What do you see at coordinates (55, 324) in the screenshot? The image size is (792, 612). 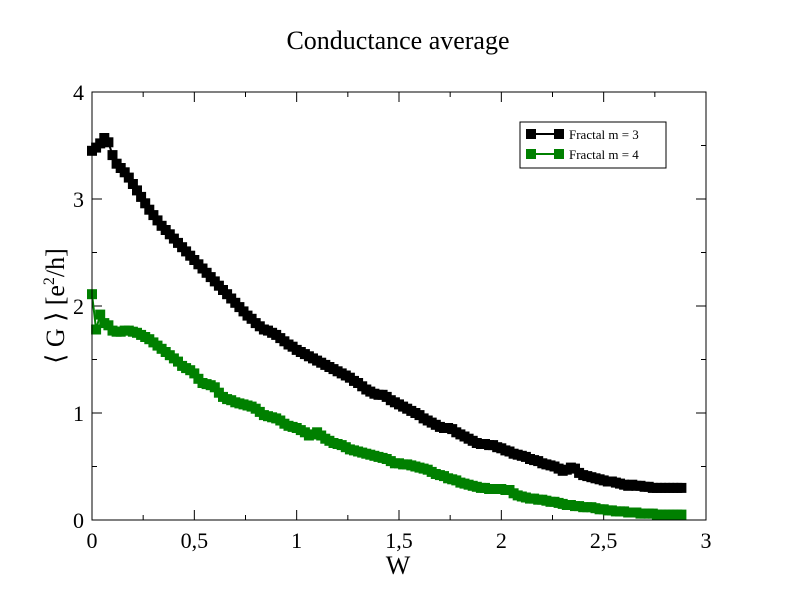 I see `y-label-prefix: ⟨ G ⟩ [e` at bounding box center [55, 324].